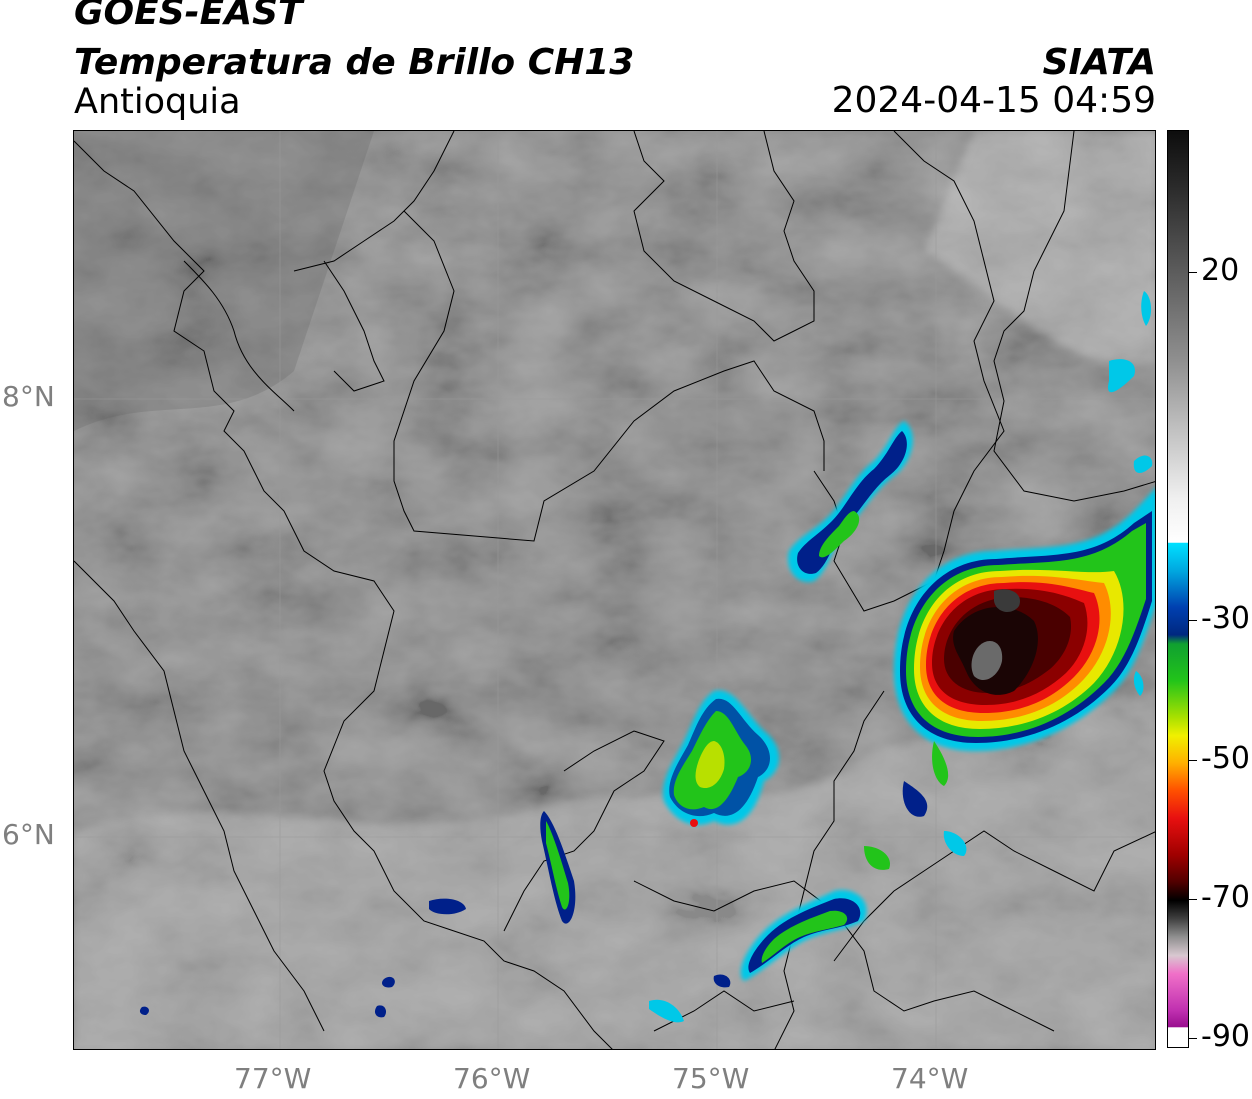 The width and height of the screenshot is (1252, 1099). Describe the element at coordinates (1220, 270) in the screenshot. I see `colorbar-label-20: 20` at that location.